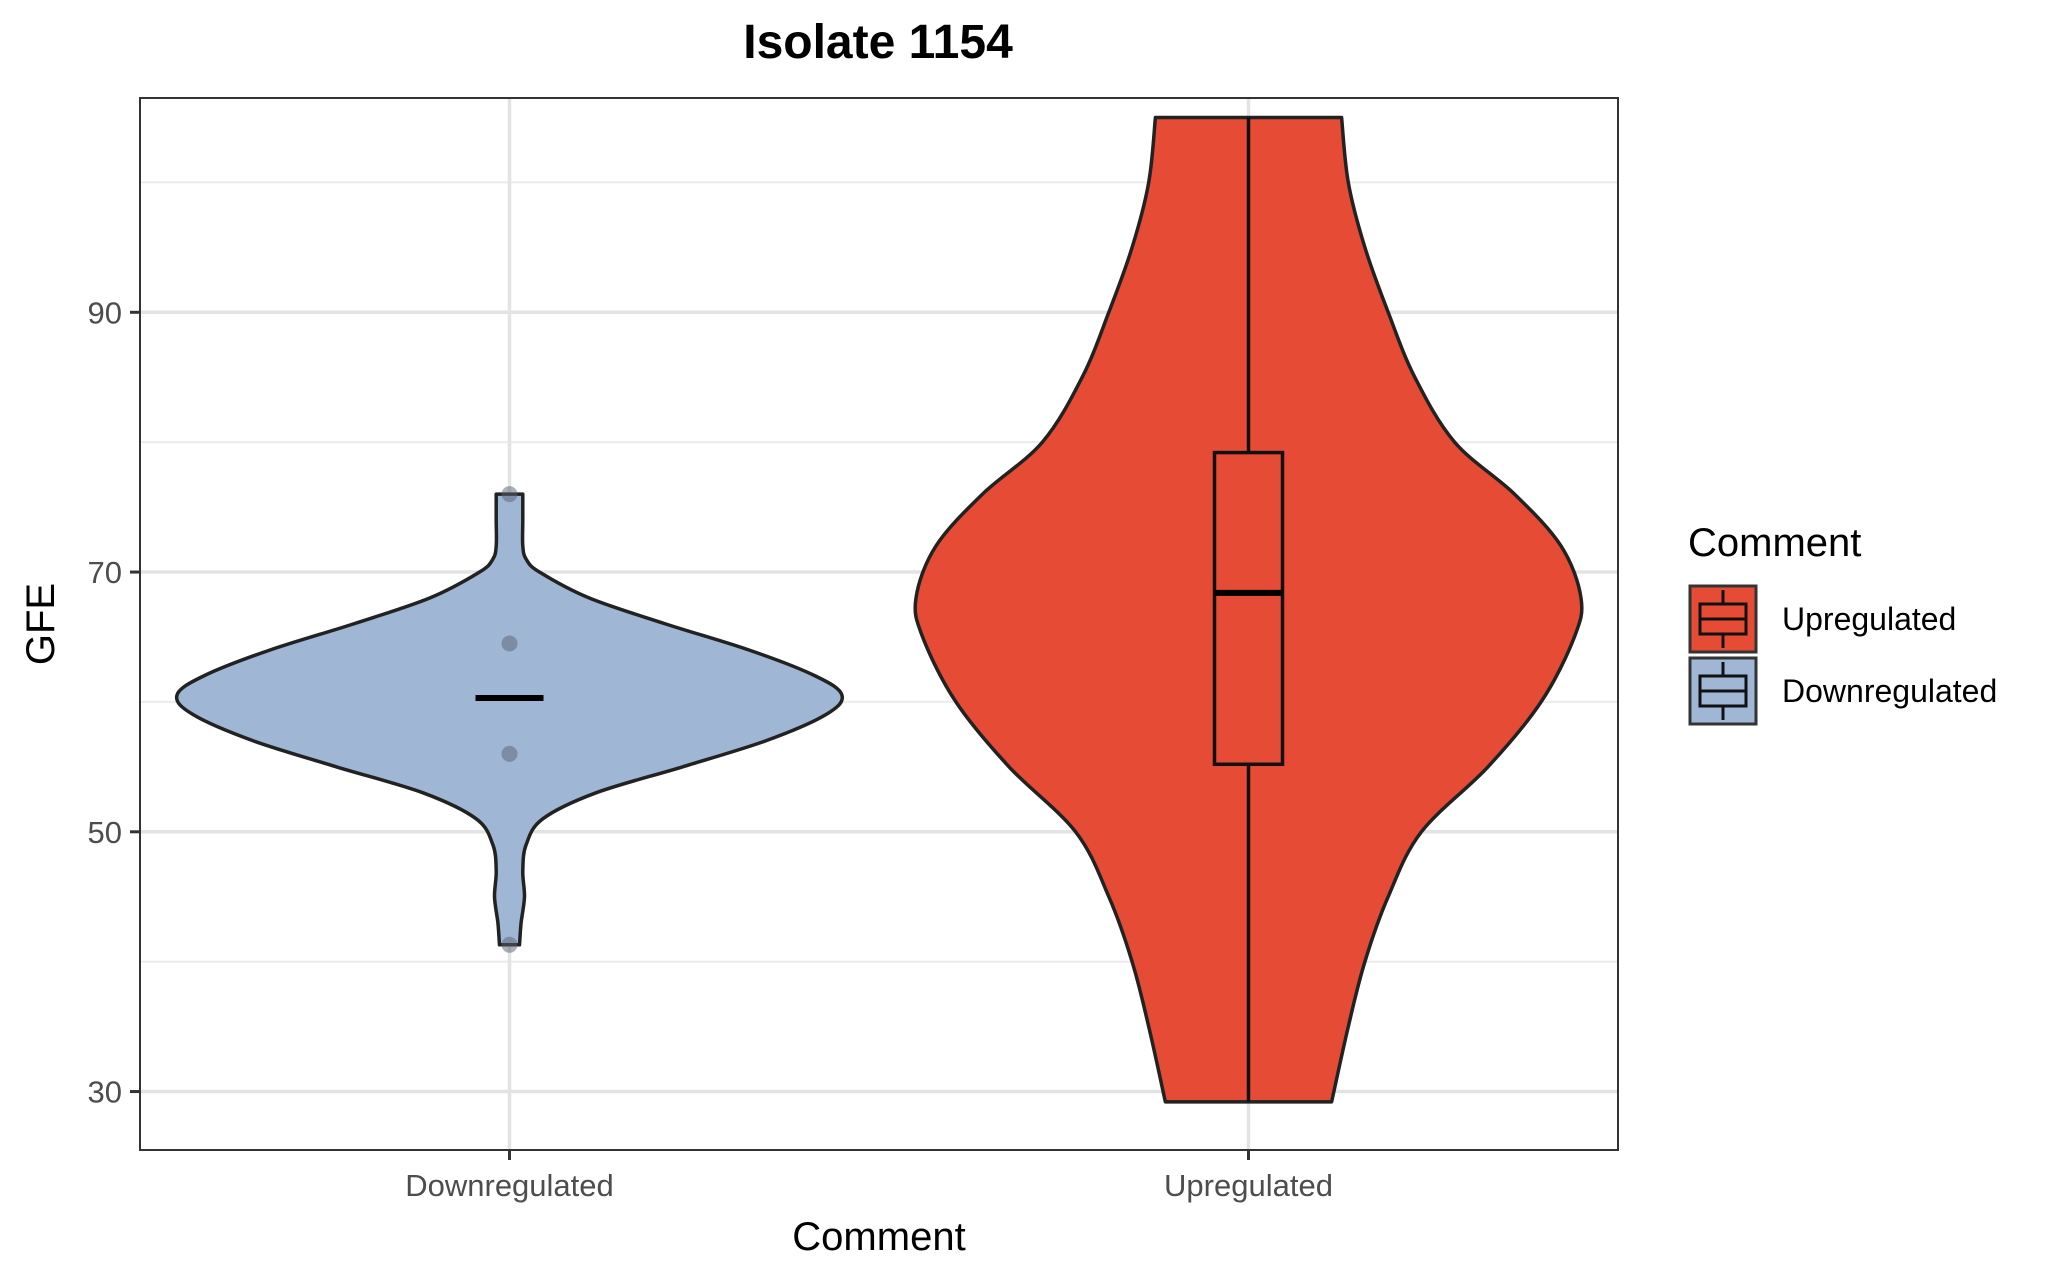 Image resolution: width=2065 pixels, height=1276 pixels. I want to click on x-axis-title: Comment, so click(878, 1237).